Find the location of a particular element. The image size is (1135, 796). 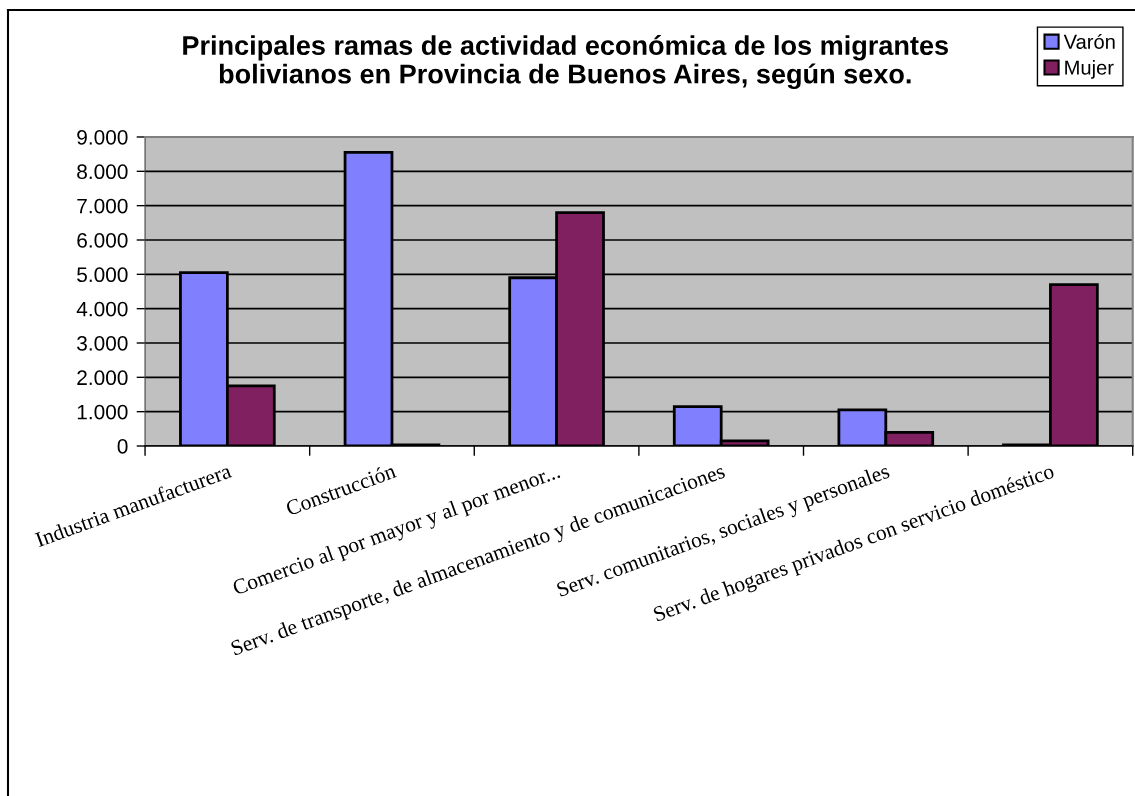

y-tick-label: 3.000 is located at coordinates (102, 343).